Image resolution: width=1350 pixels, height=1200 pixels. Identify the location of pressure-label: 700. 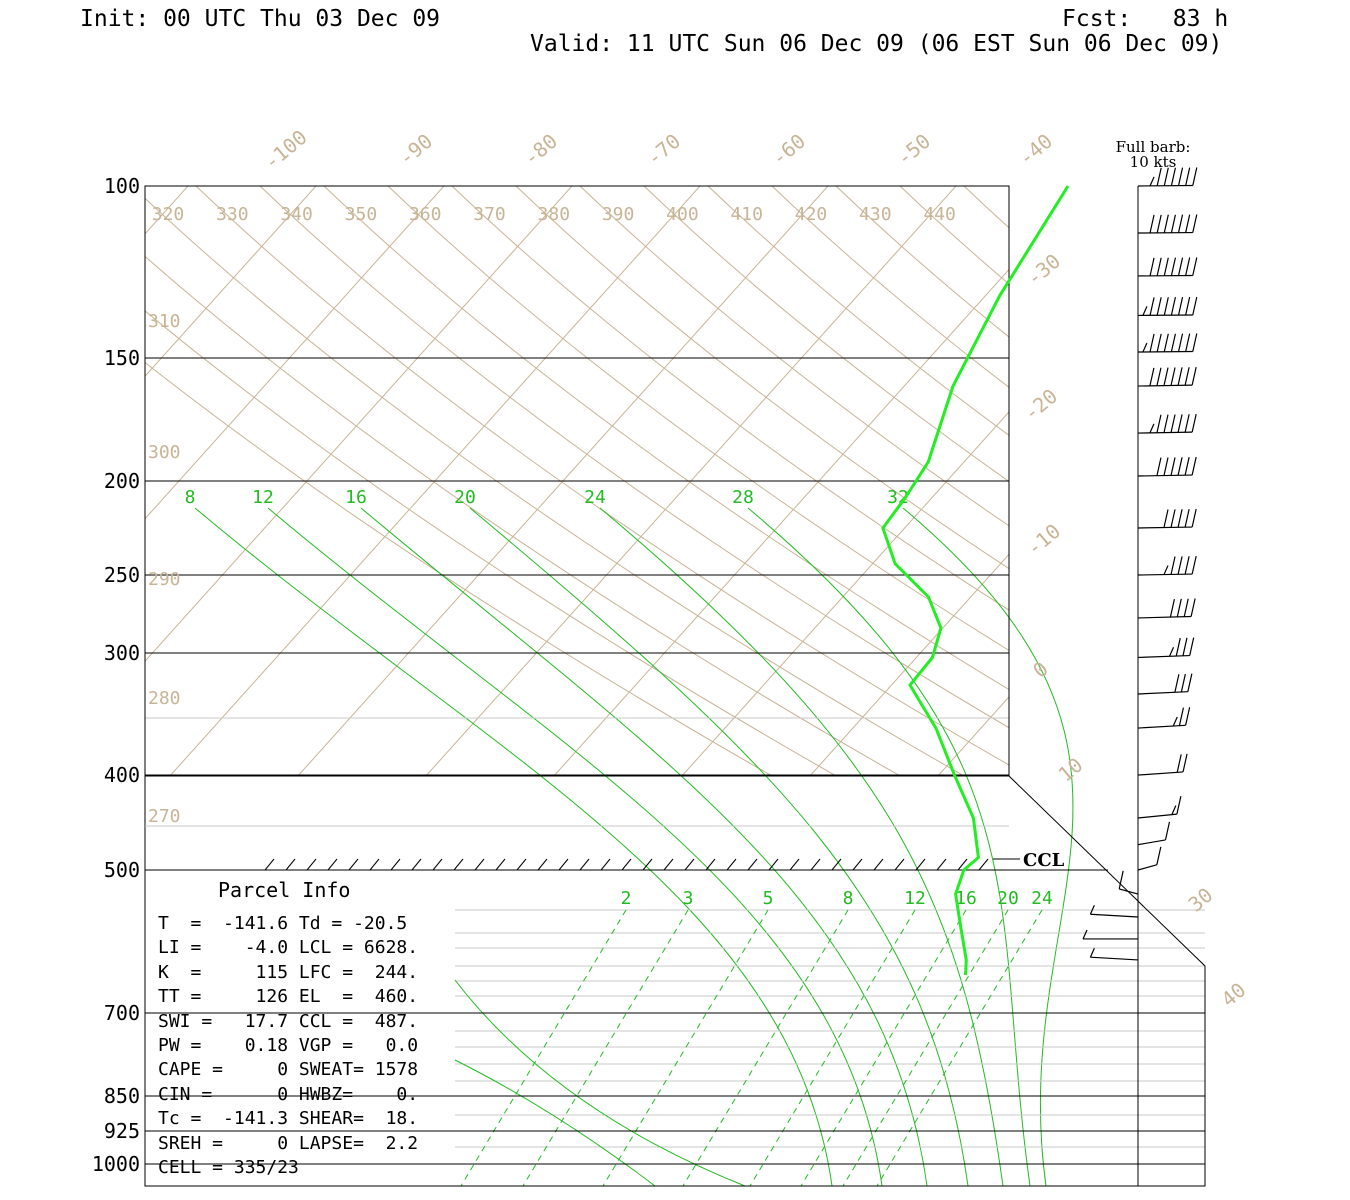
(122, 1013).